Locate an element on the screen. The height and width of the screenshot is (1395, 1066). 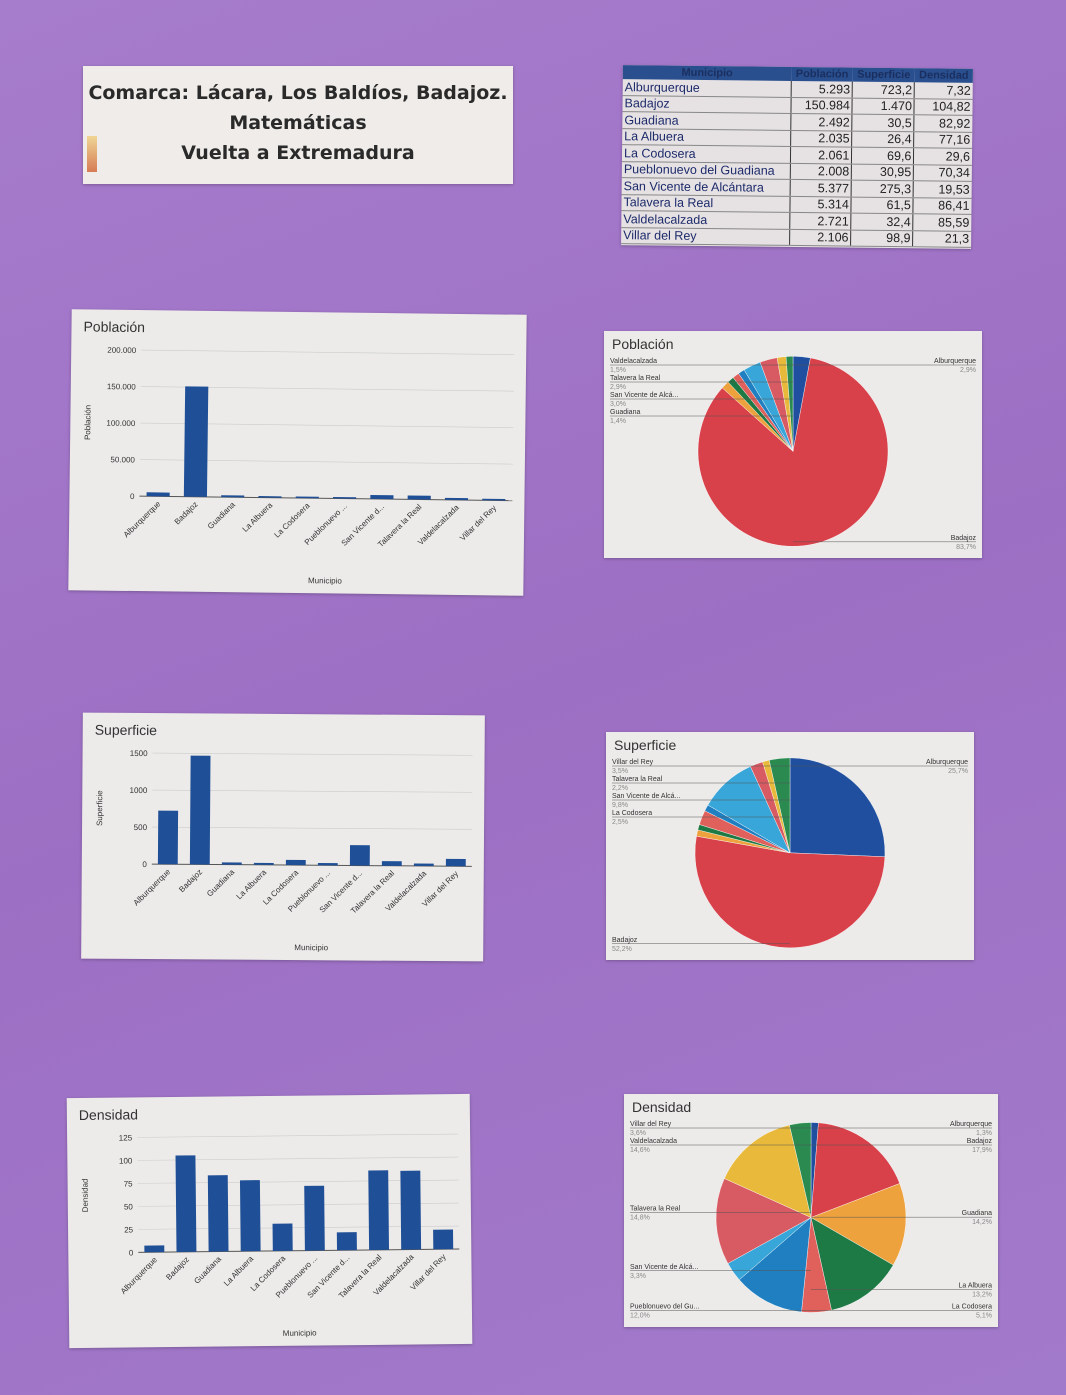
gridline is located at coordinates (312, 754).